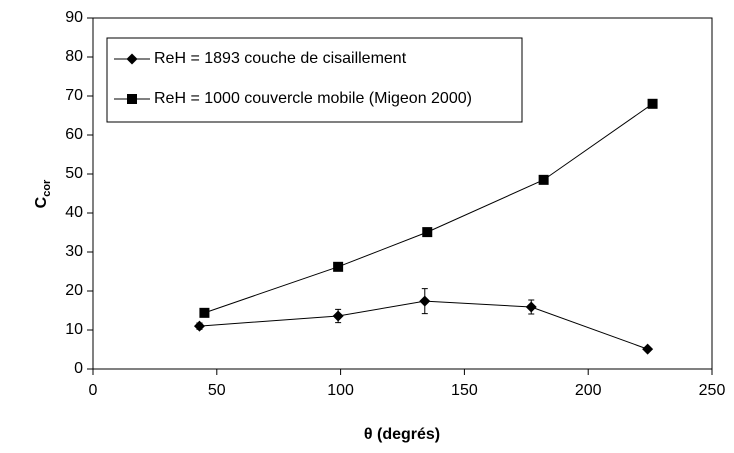 The height and width of the screenshot is (453, 734). I want to click on x-axis-label: θ (degrés), so click(402, 434).